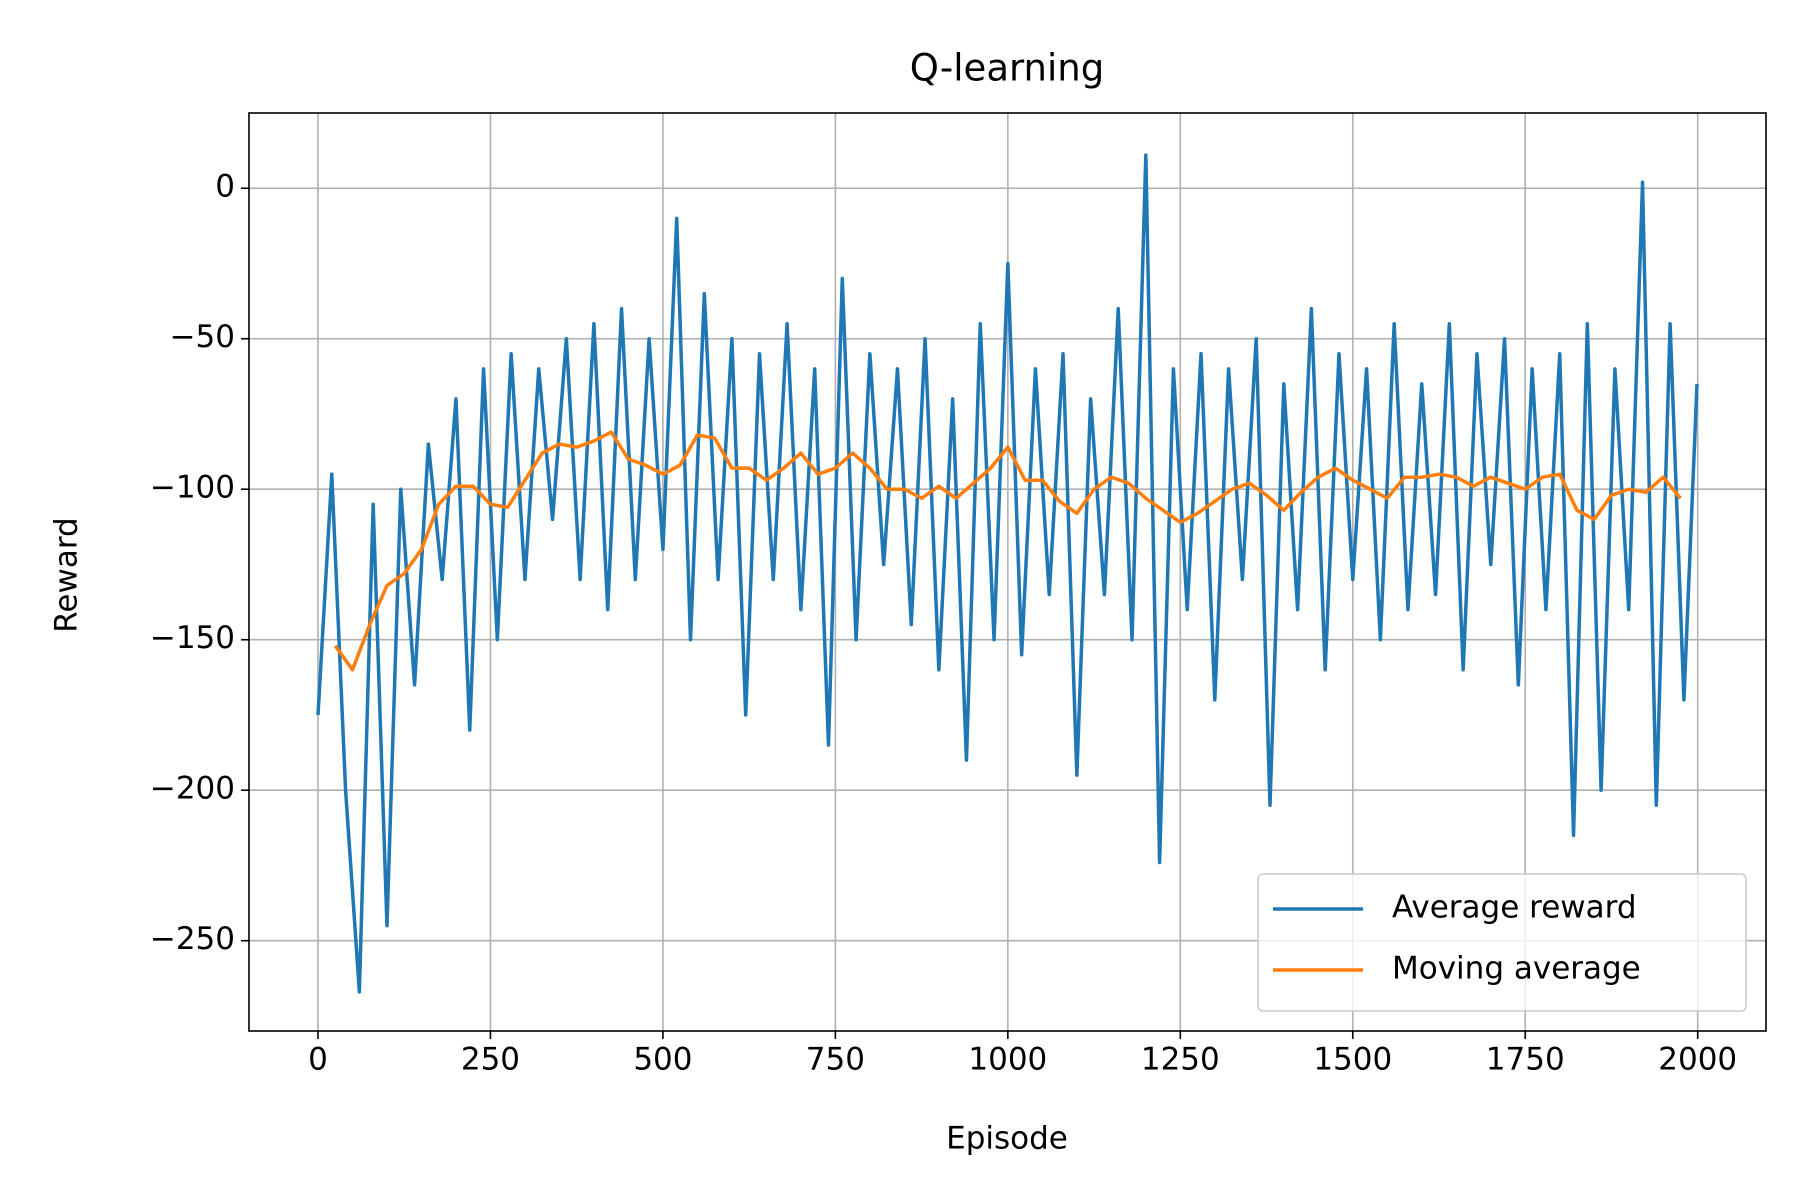 This screenshot has height=1200, width=1800. What do you see at coordinates (192, 939) in the screenshot?
I see `y-tick-label: −250` at bounding box center [192, 939].